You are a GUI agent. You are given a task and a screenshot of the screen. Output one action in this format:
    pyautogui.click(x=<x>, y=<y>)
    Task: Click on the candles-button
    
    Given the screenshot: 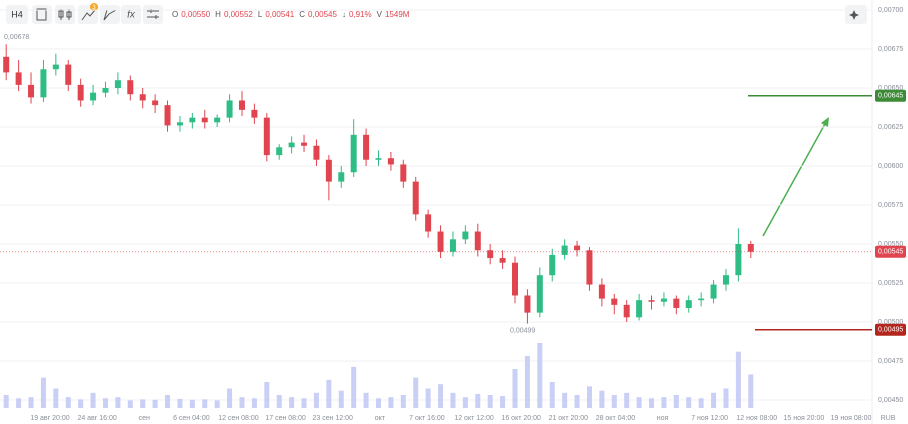 What is the action you would take?
    pyautogui.click(x=65, y=14)
    